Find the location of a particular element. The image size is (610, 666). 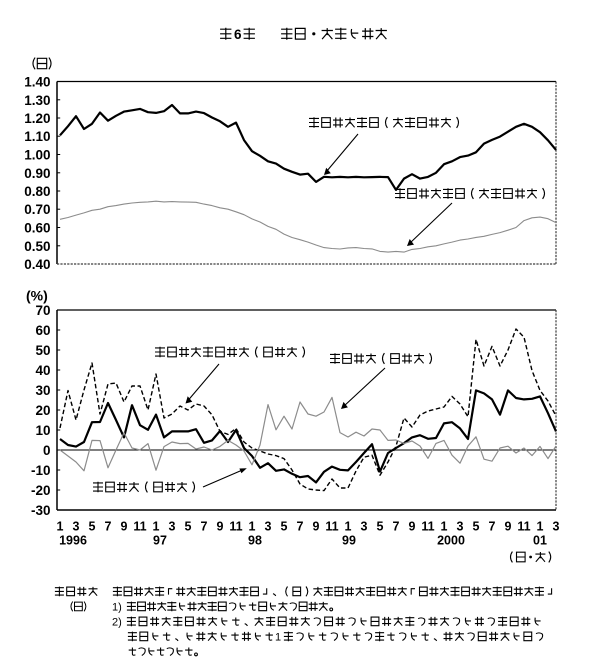

svg-text: 1) is located at coordinates (117, 608).